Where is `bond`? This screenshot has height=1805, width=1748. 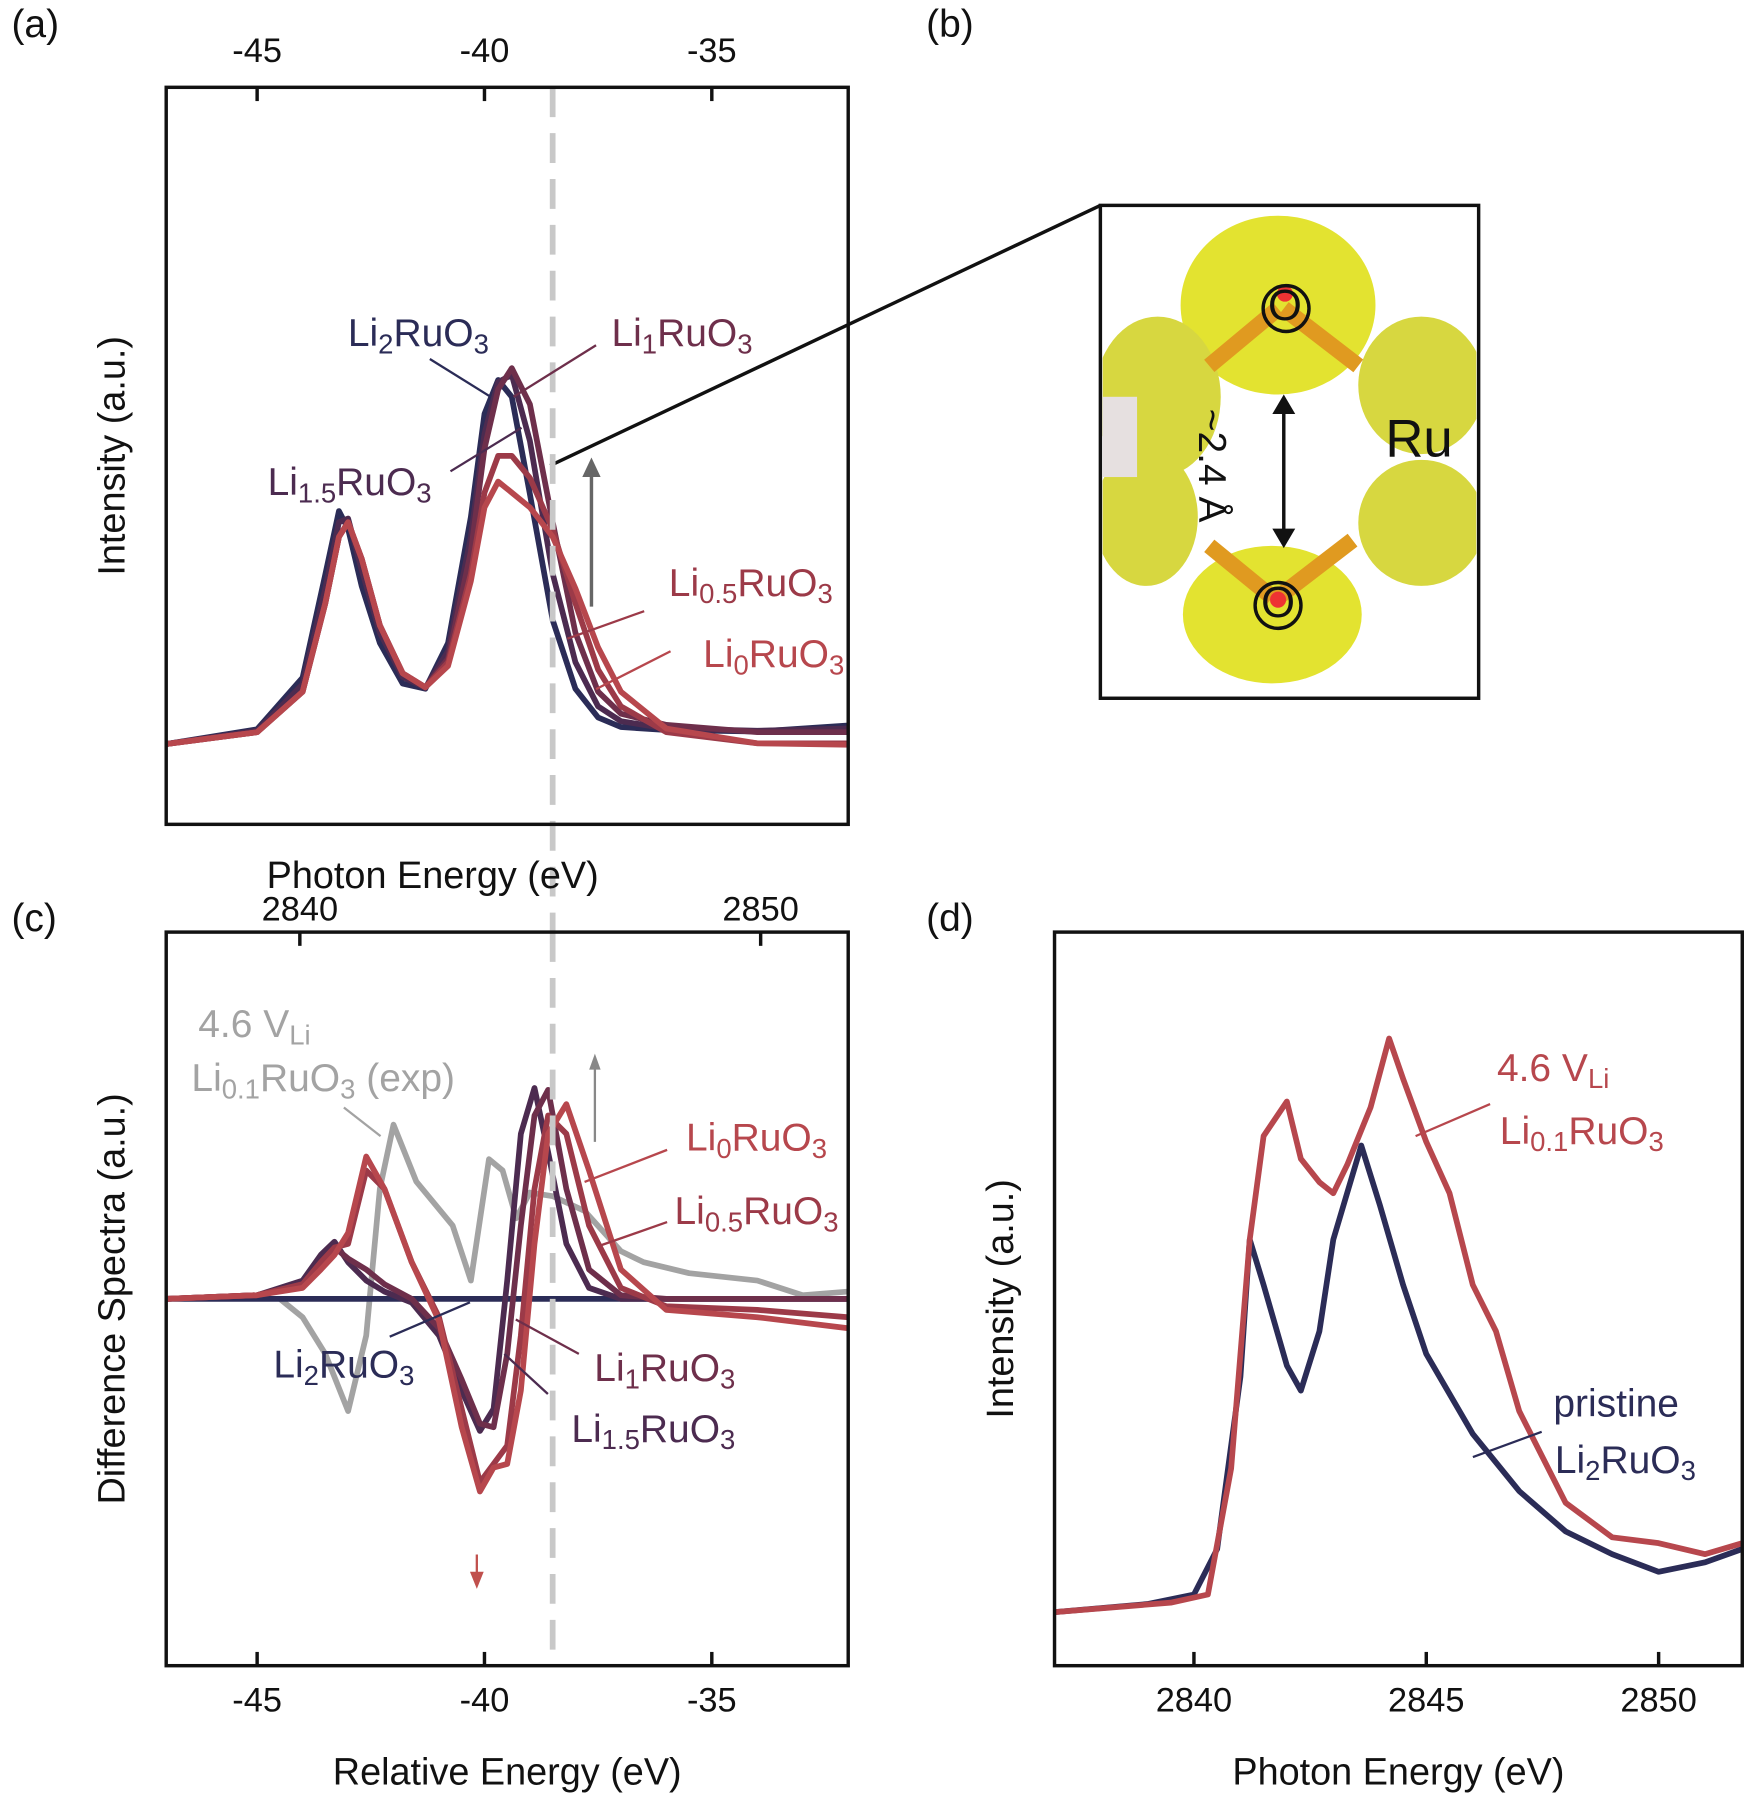 bond is located at coordinates (1321, 337).